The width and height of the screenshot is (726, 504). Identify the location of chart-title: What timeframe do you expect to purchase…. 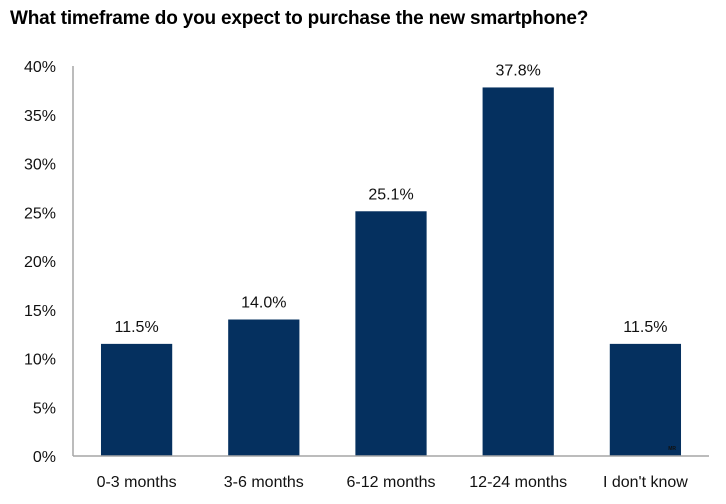
(299, 18).